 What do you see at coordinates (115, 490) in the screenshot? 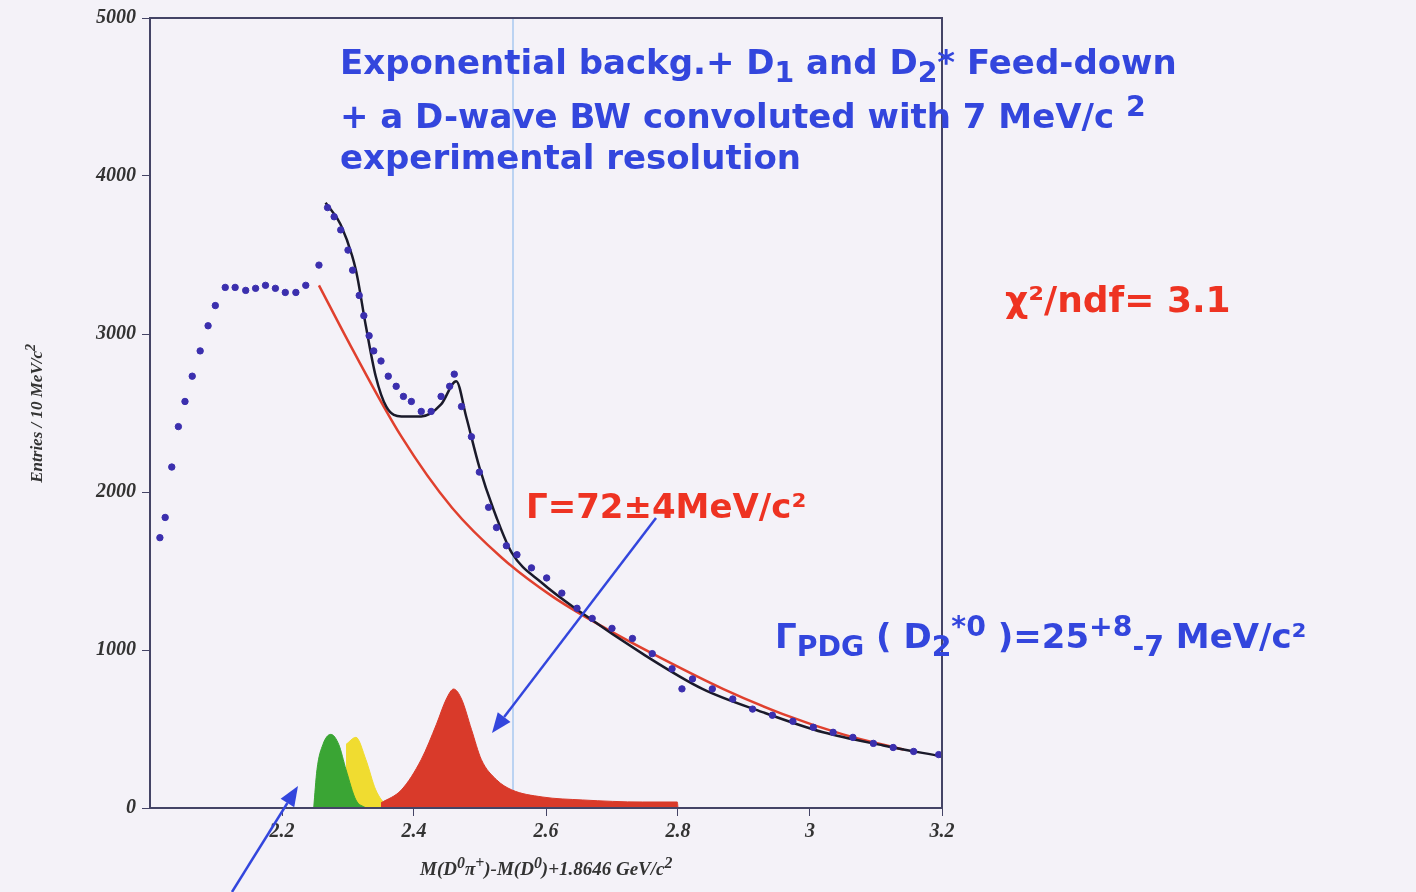
I see `y-tick-label: 2000` at bounding box center [115, 490].